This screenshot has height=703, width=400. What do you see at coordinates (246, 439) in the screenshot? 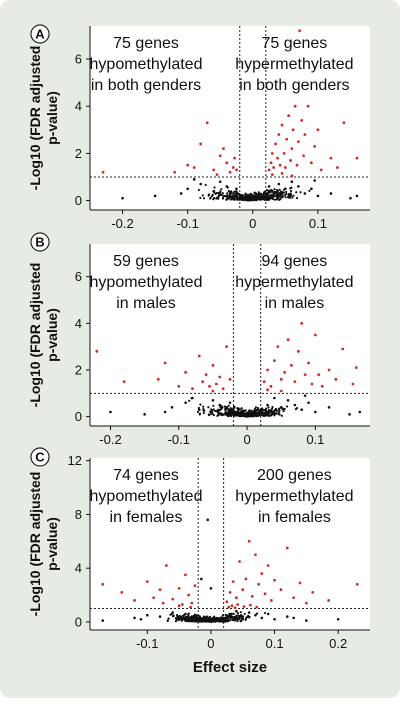
I see `x-tick-label: 0` at bounding box center [246, 439].